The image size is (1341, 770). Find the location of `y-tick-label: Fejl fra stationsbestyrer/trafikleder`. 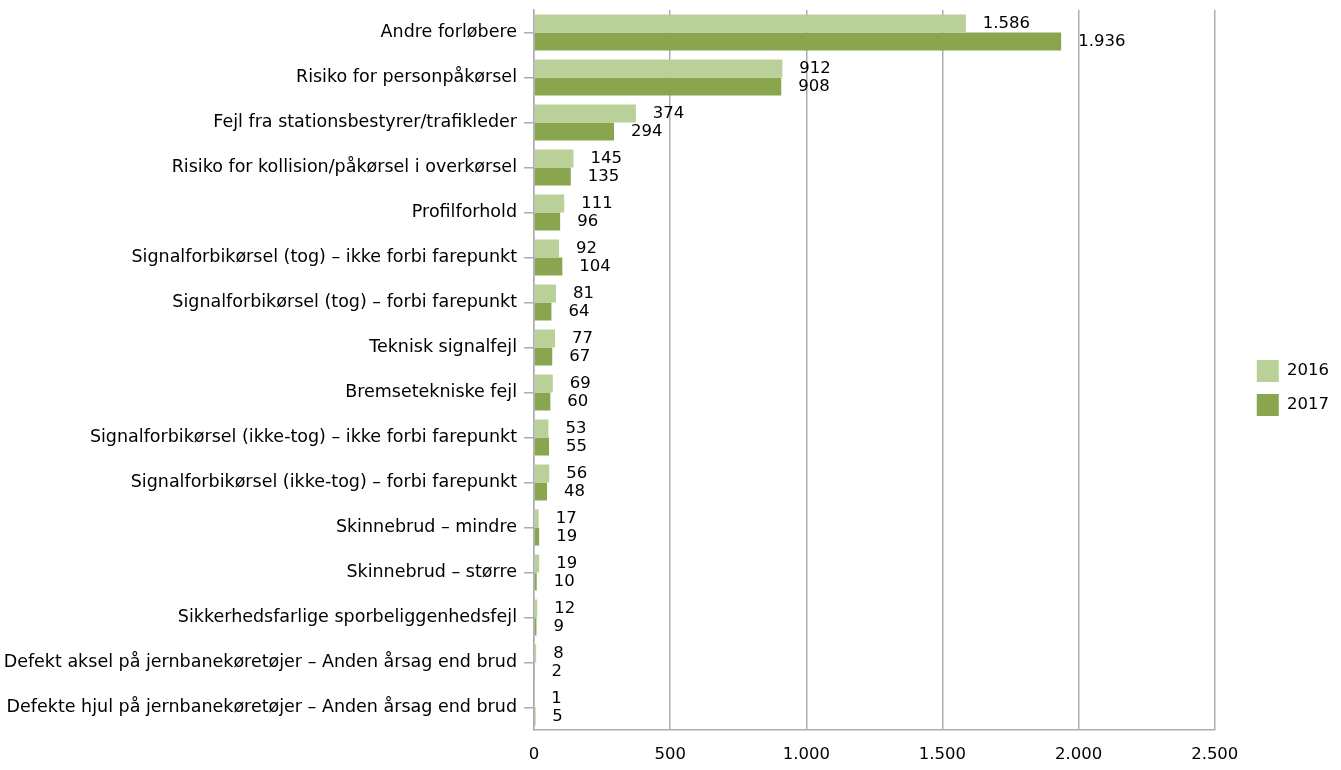

y-tick-label: Fejl fra stationsbestyrer/trafikleder is located at coordinates (365, 121).